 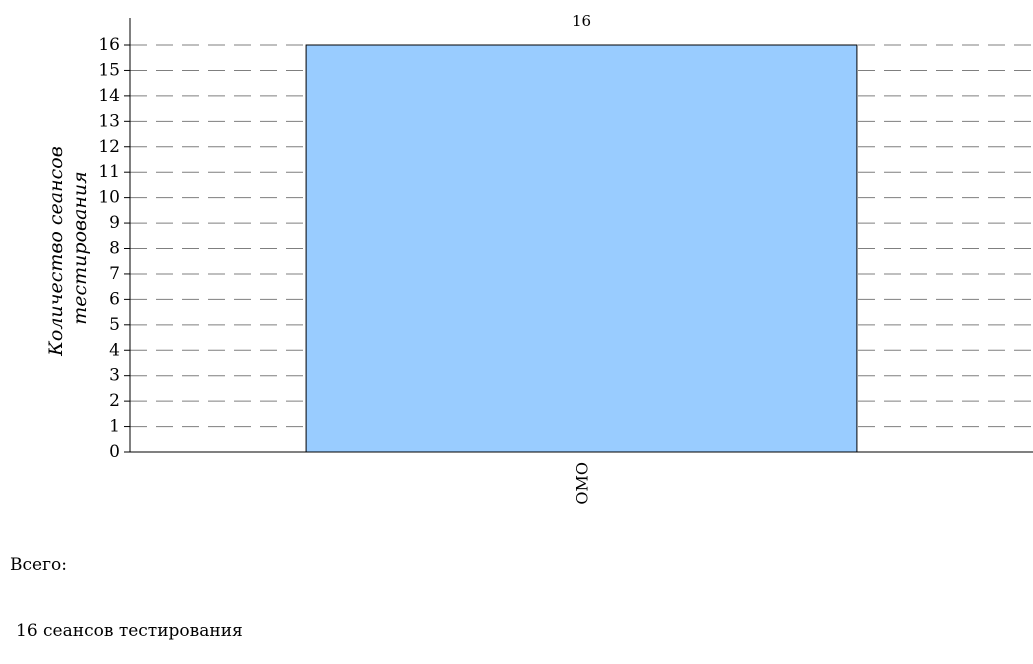 What do you see at coordinates (114, 350) in the screenshot?
I see `y-tick-label: 4` at bounding box center [114, 350].